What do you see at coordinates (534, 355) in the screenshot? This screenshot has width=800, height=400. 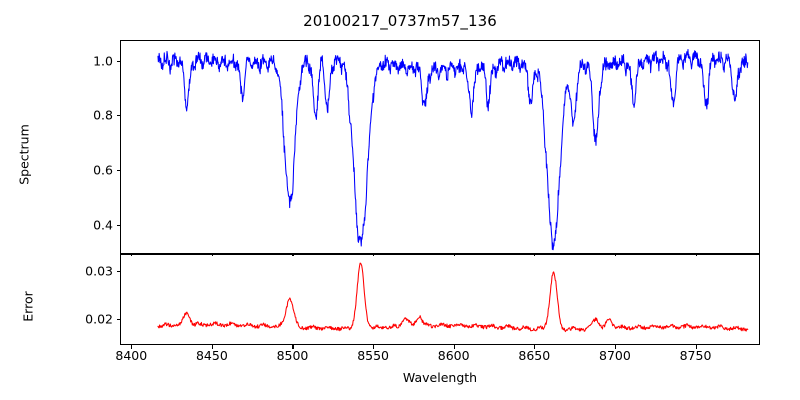 I see `wavelength-tick-label: 8650` at bounding box center [534, 355].